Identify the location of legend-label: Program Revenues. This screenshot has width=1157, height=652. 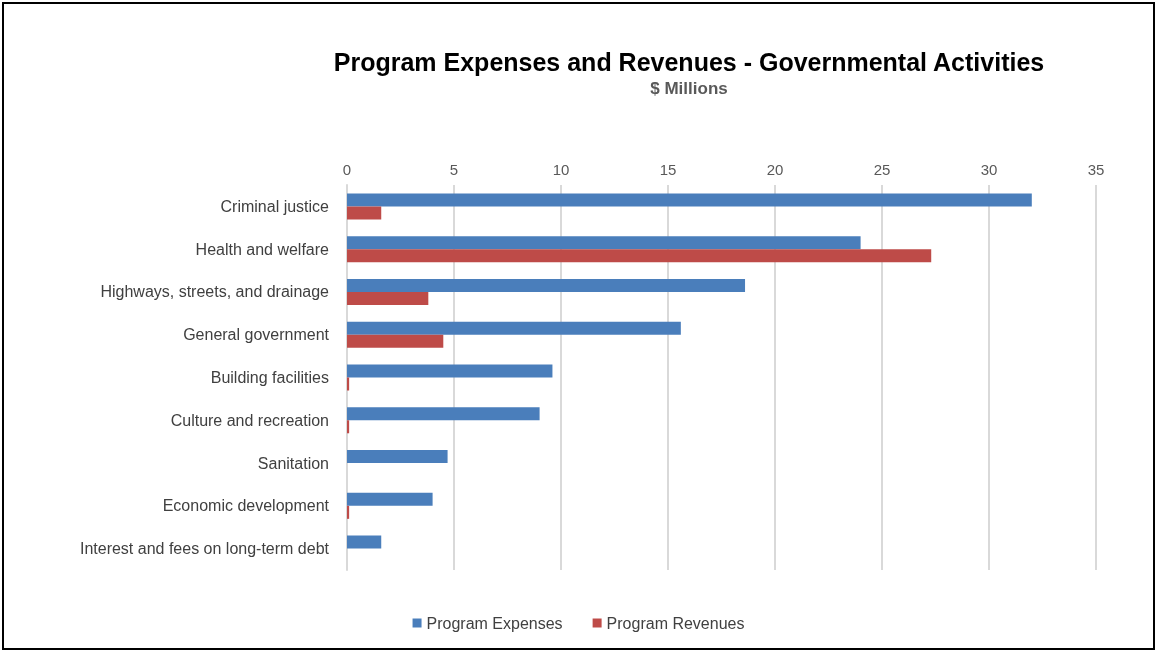
(675, 623).